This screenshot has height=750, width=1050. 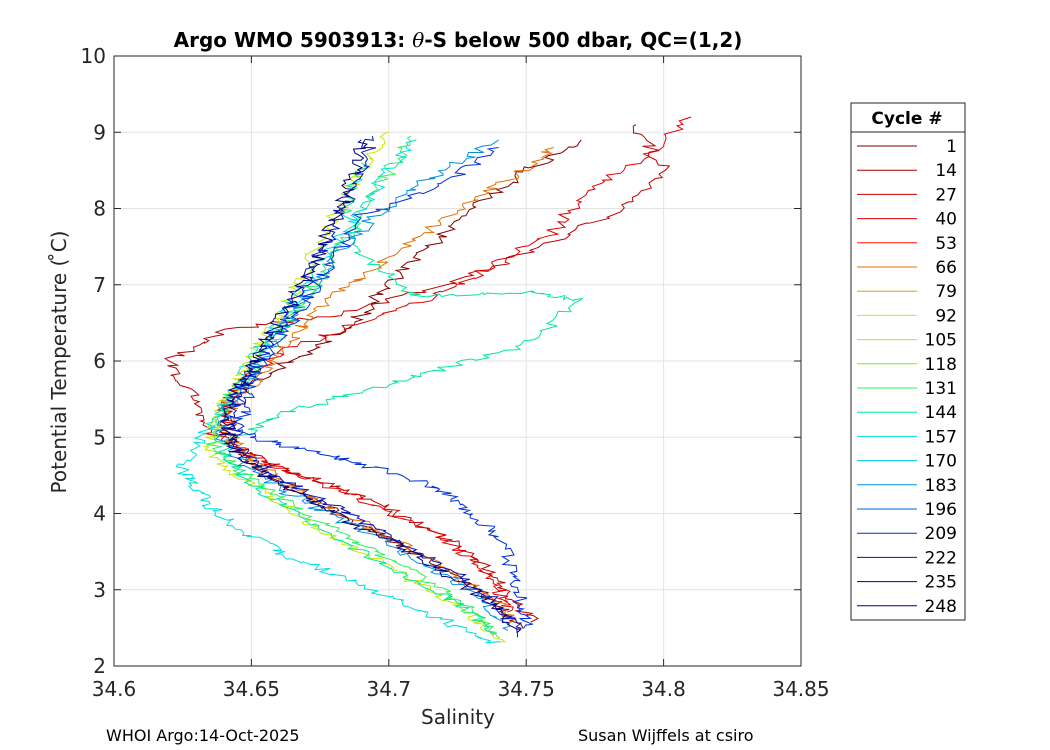 I want to click on legend-label-144: 144, so click(x=941, y=413).